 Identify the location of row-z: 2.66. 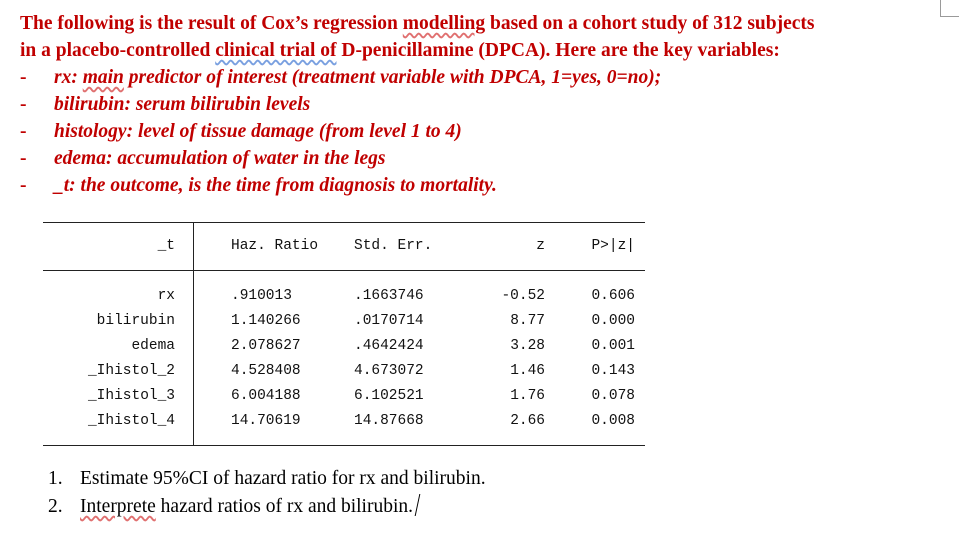
(527, 421).